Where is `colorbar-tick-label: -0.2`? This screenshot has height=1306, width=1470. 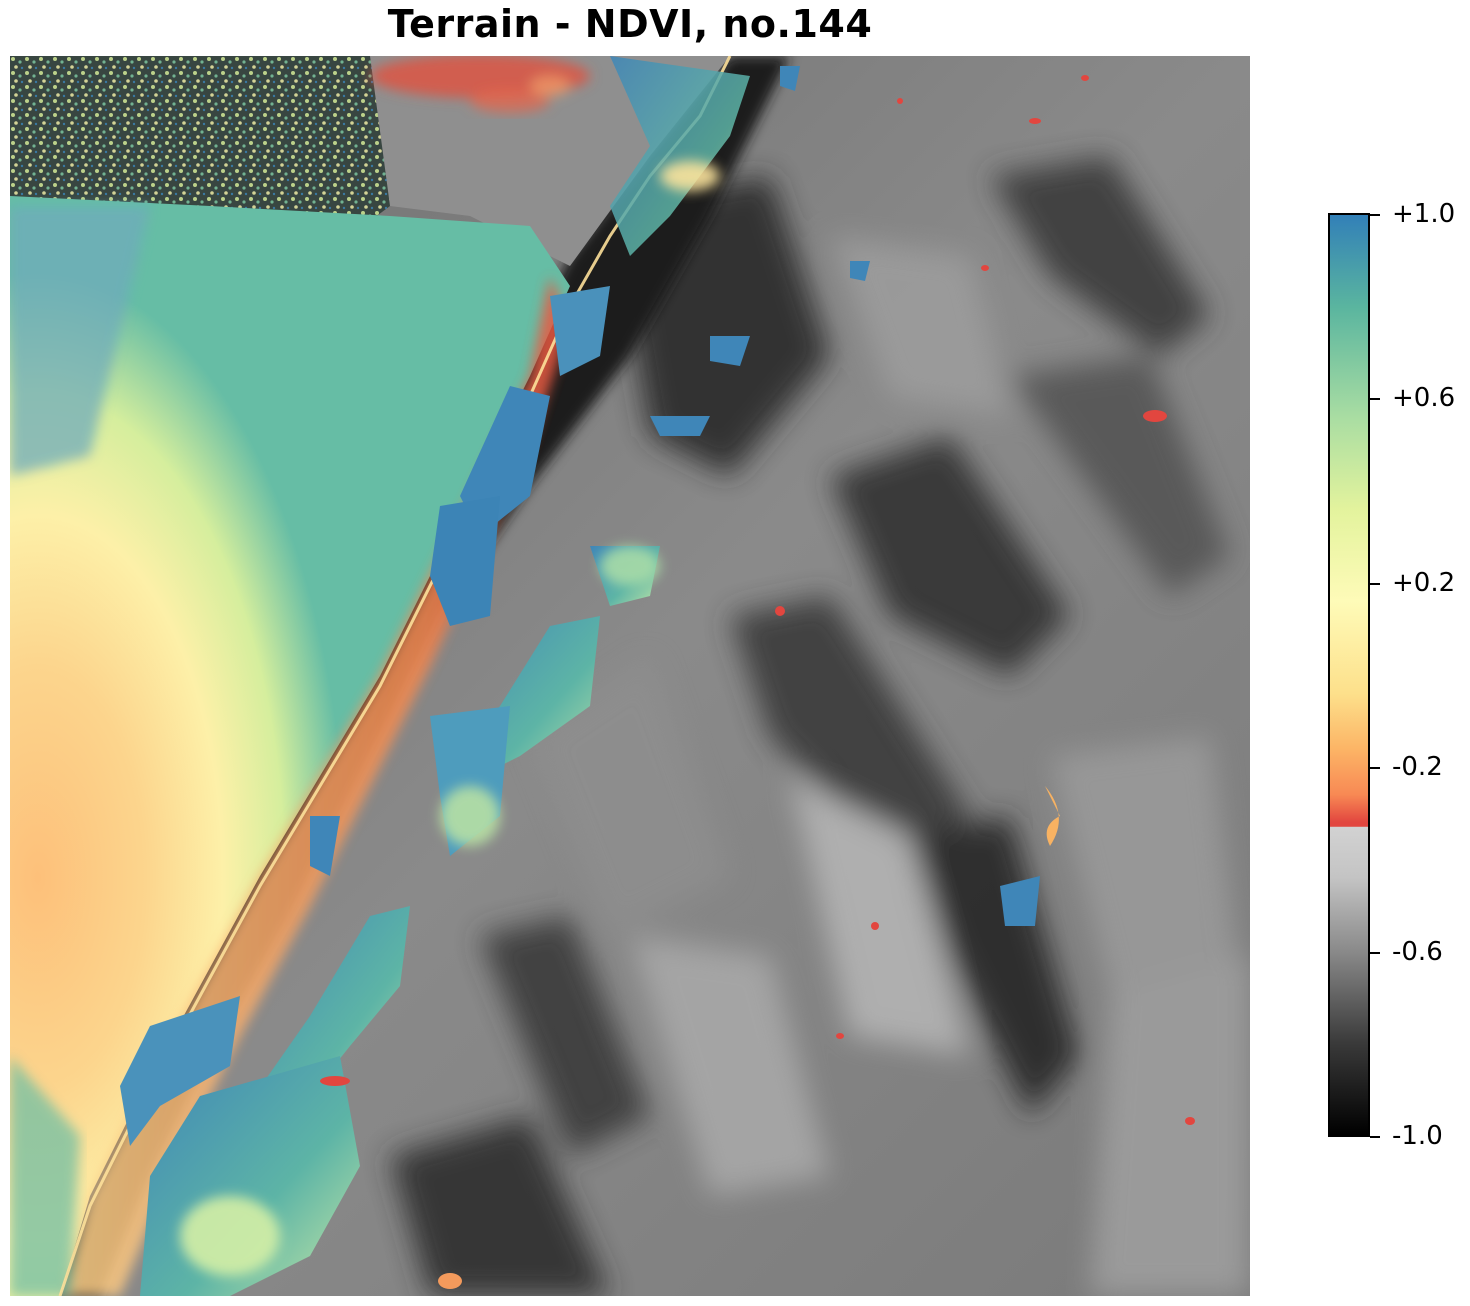 colorbar-tick-label: -0.2 is located at coordinates (1417, 767).